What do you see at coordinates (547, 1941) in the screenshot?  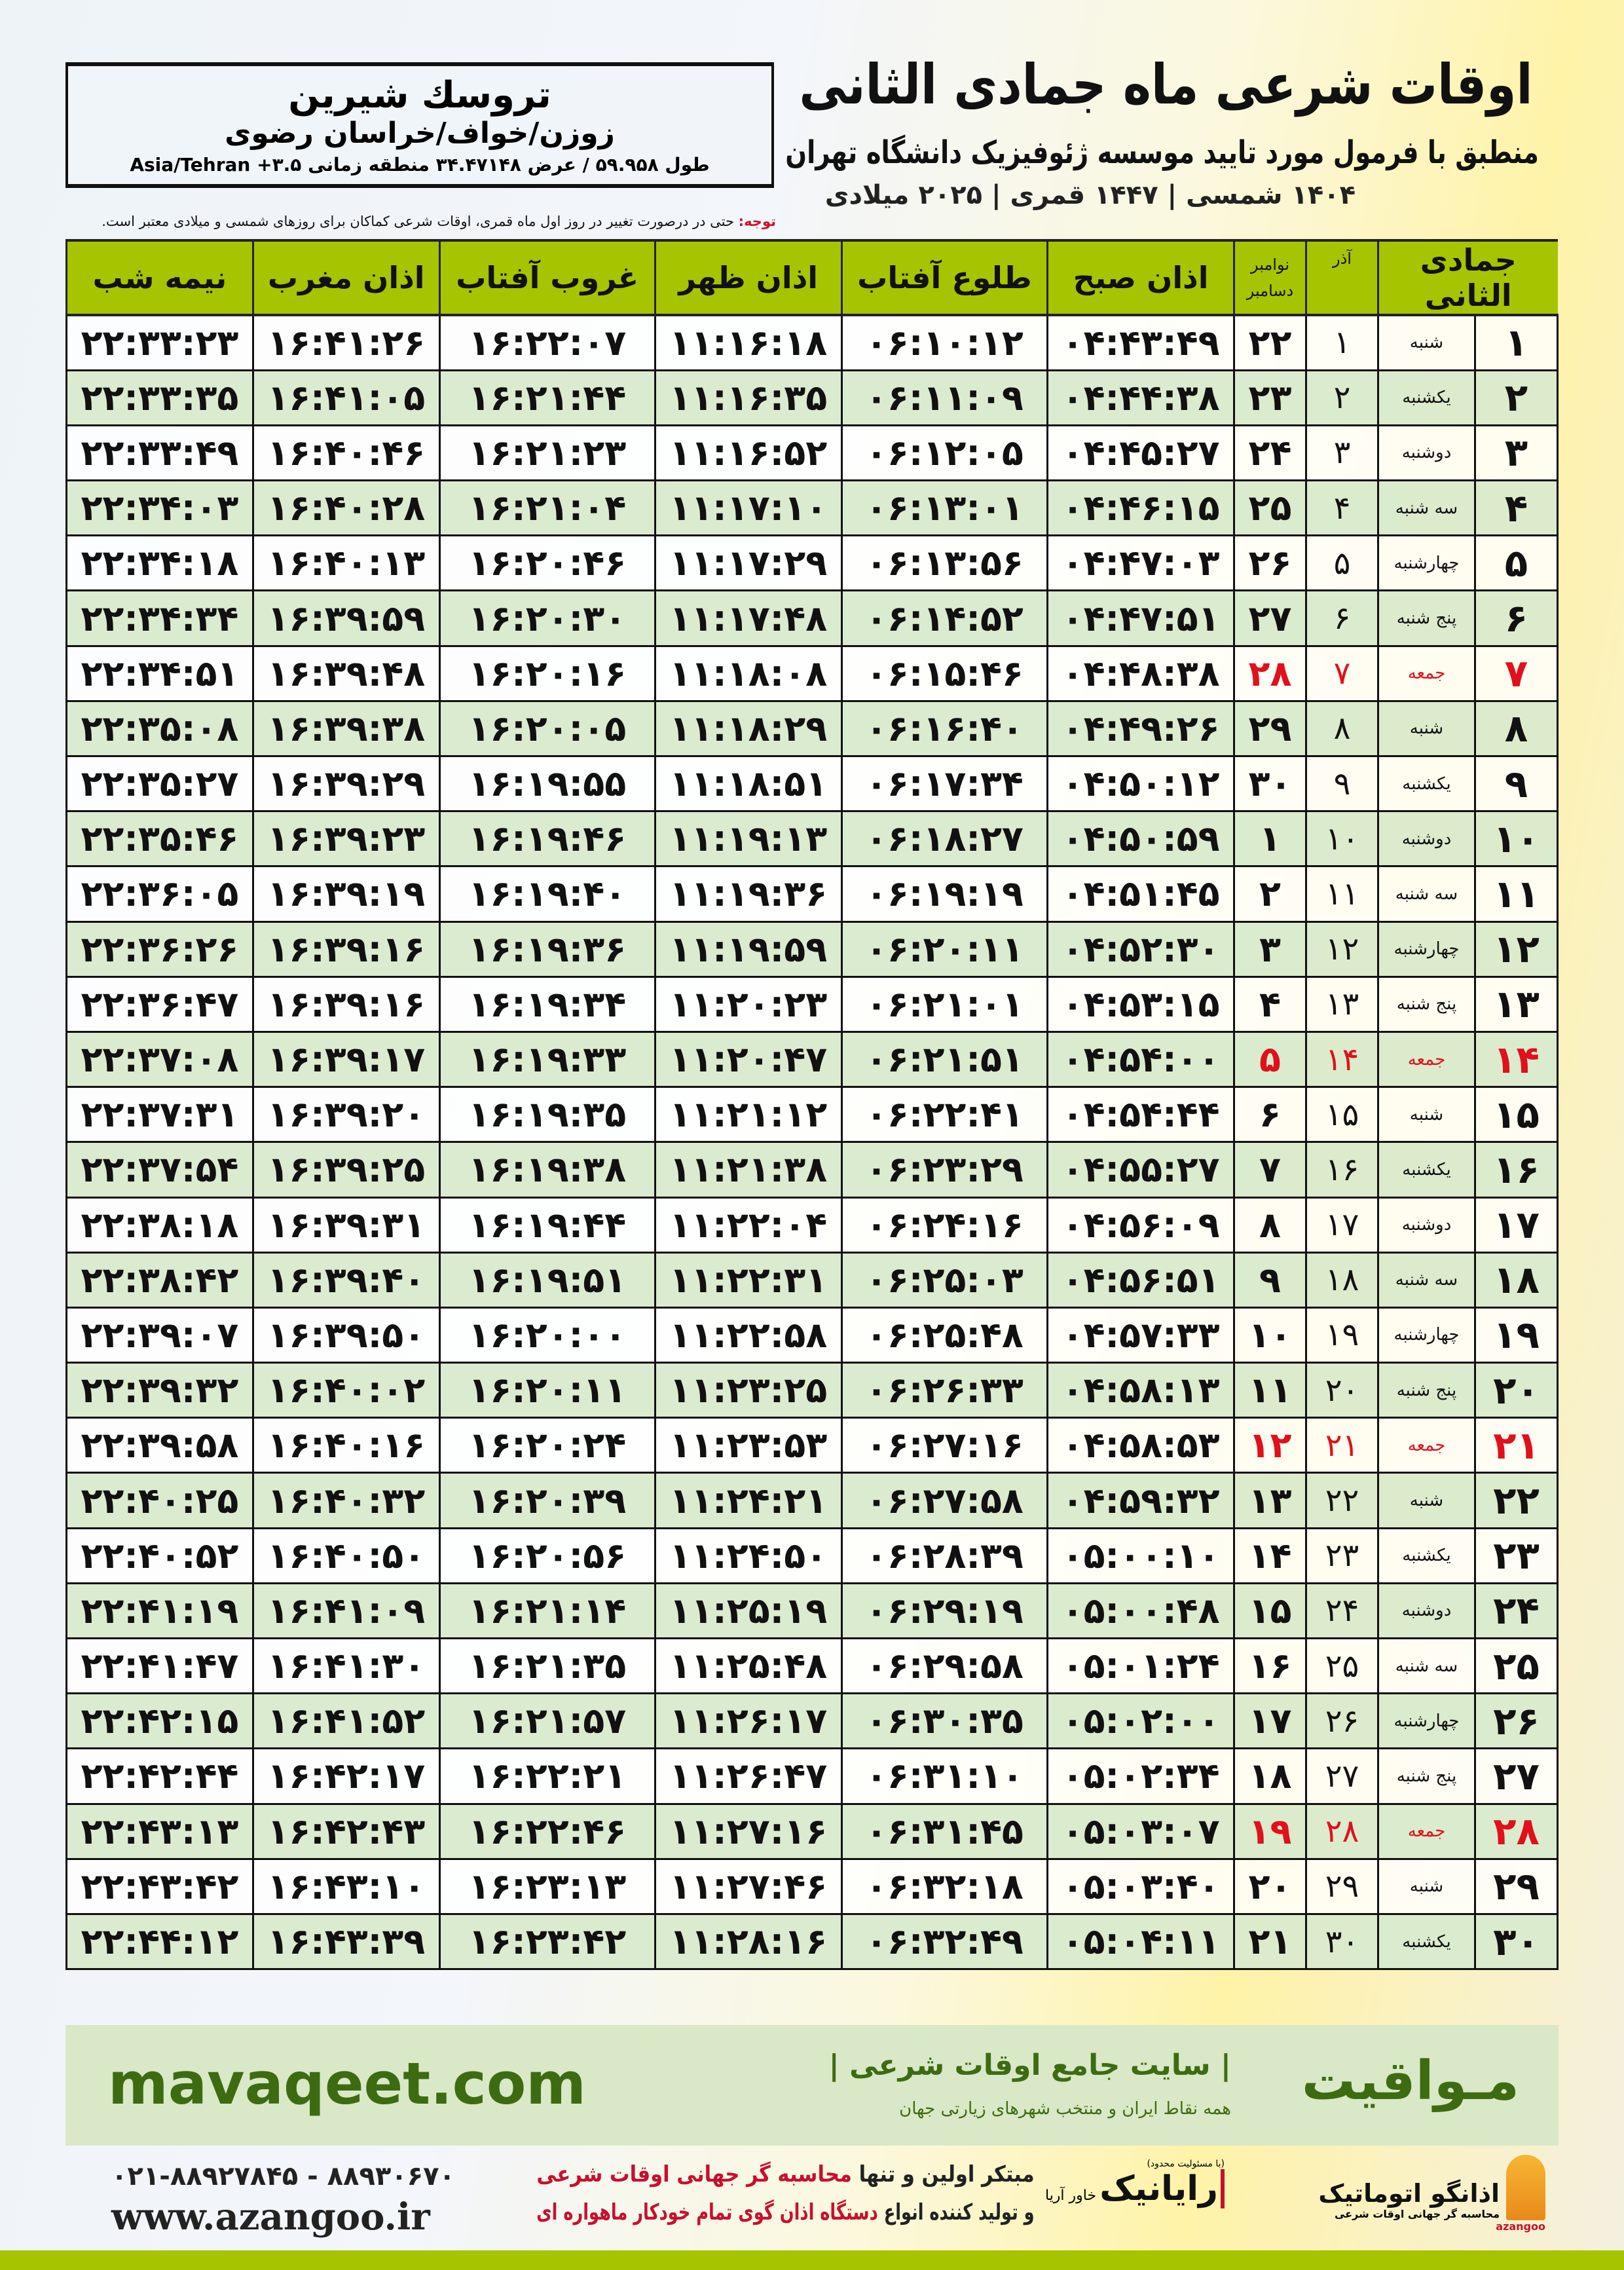 I see `ghorub-time: ۱۶:۲۳:۴۲` at bounding box center [547, 1941].